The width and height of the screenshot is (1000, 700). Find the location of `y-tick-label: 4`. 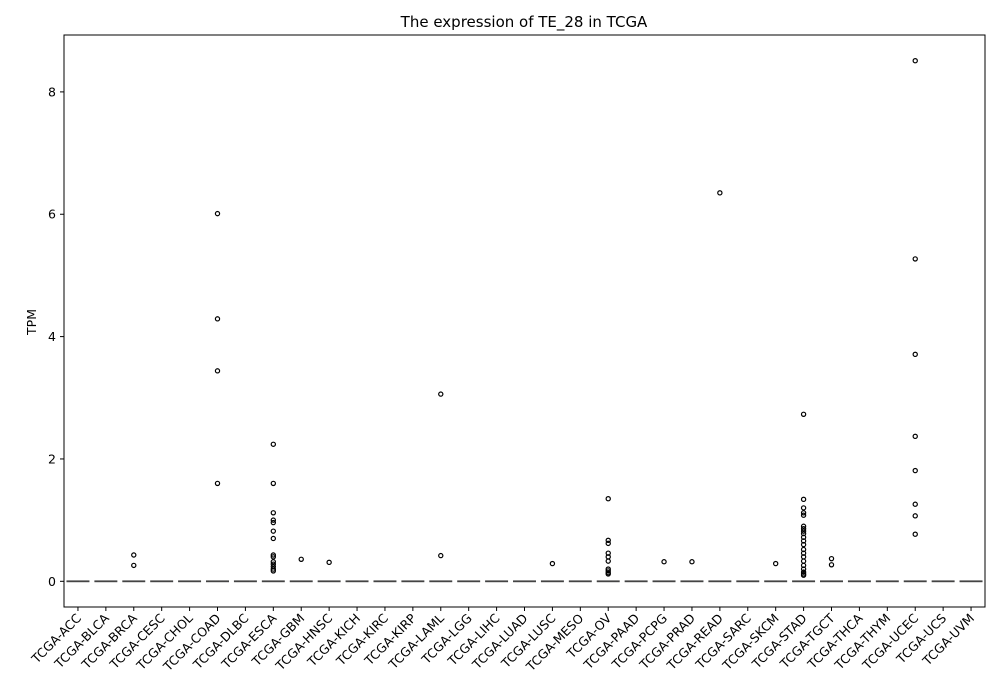

y-tick-label: 4 is located at coordinates (52, 336).